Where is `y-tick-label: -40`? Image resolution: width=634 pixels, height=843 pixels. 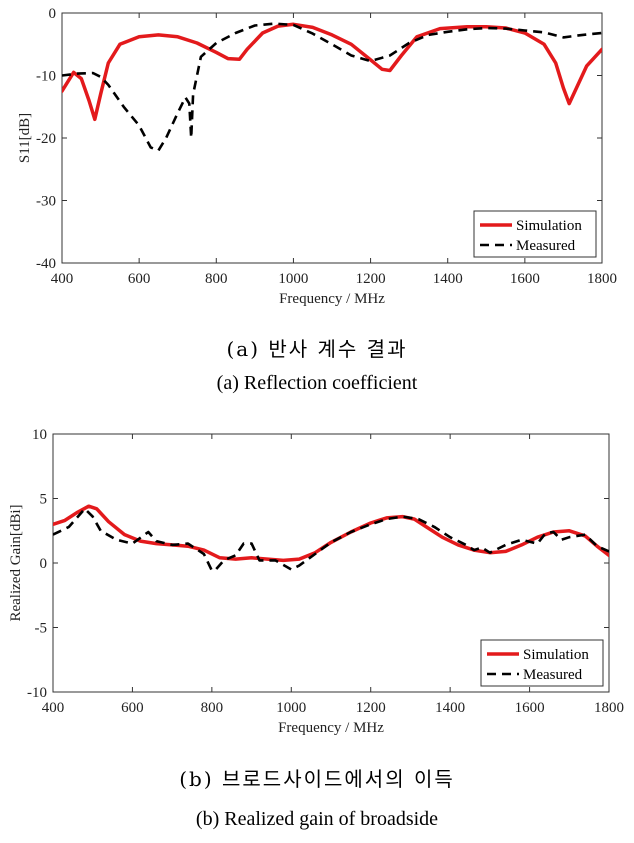 y-tick-label: -40 is located at coordinates (46, 264).